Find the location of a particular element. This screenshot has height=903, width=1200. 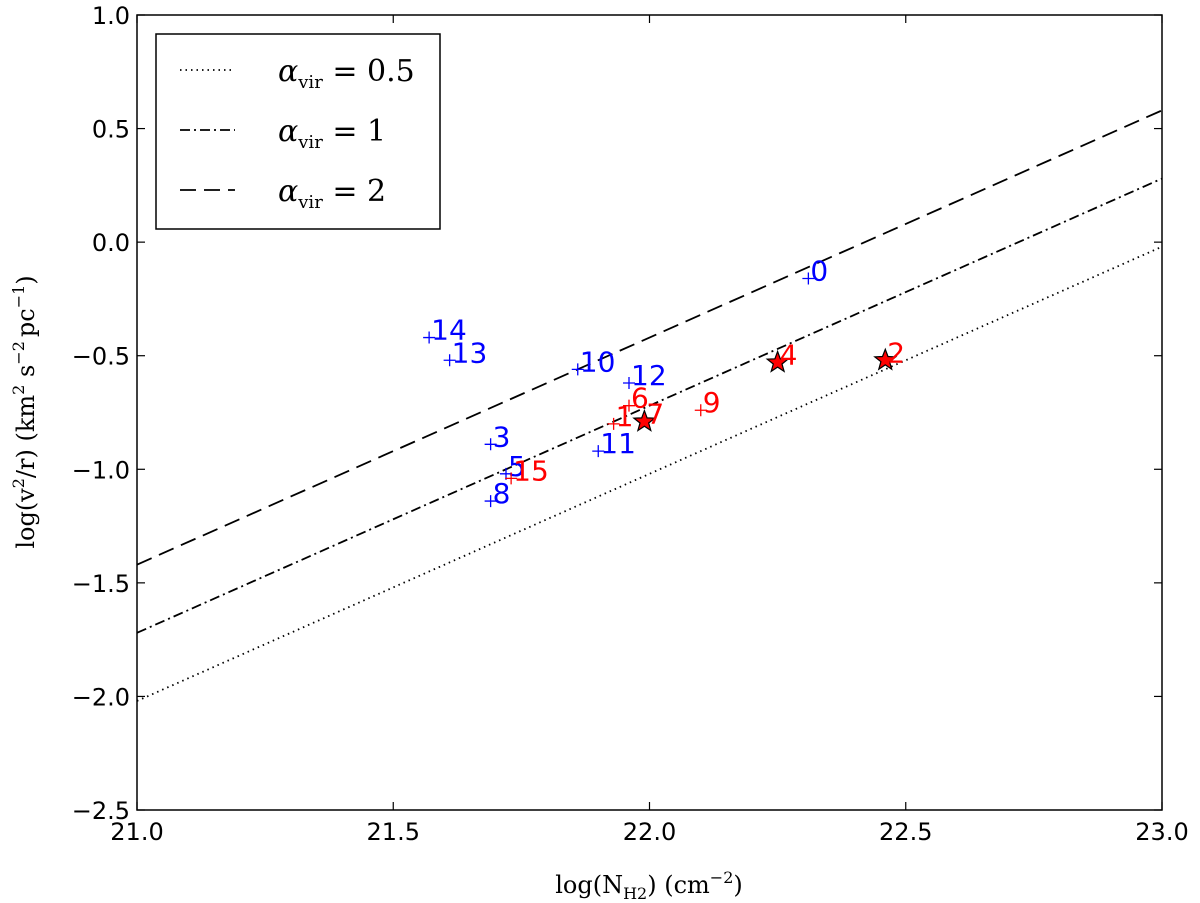

x-tick-label: 21.0 is located at coordinates (136, 832).